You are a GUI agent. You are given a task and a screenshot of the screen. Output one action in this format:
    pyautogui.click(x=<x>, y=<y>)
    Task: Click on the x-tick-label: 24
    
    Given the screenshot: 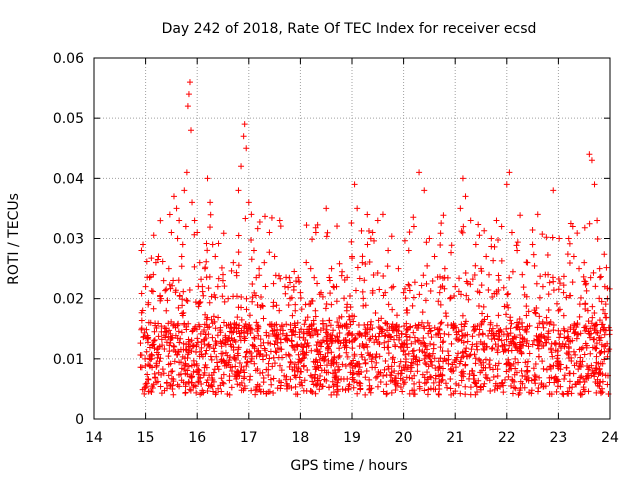 What is the action you would take?
    pyautogui.click(x=610, y=438)
    